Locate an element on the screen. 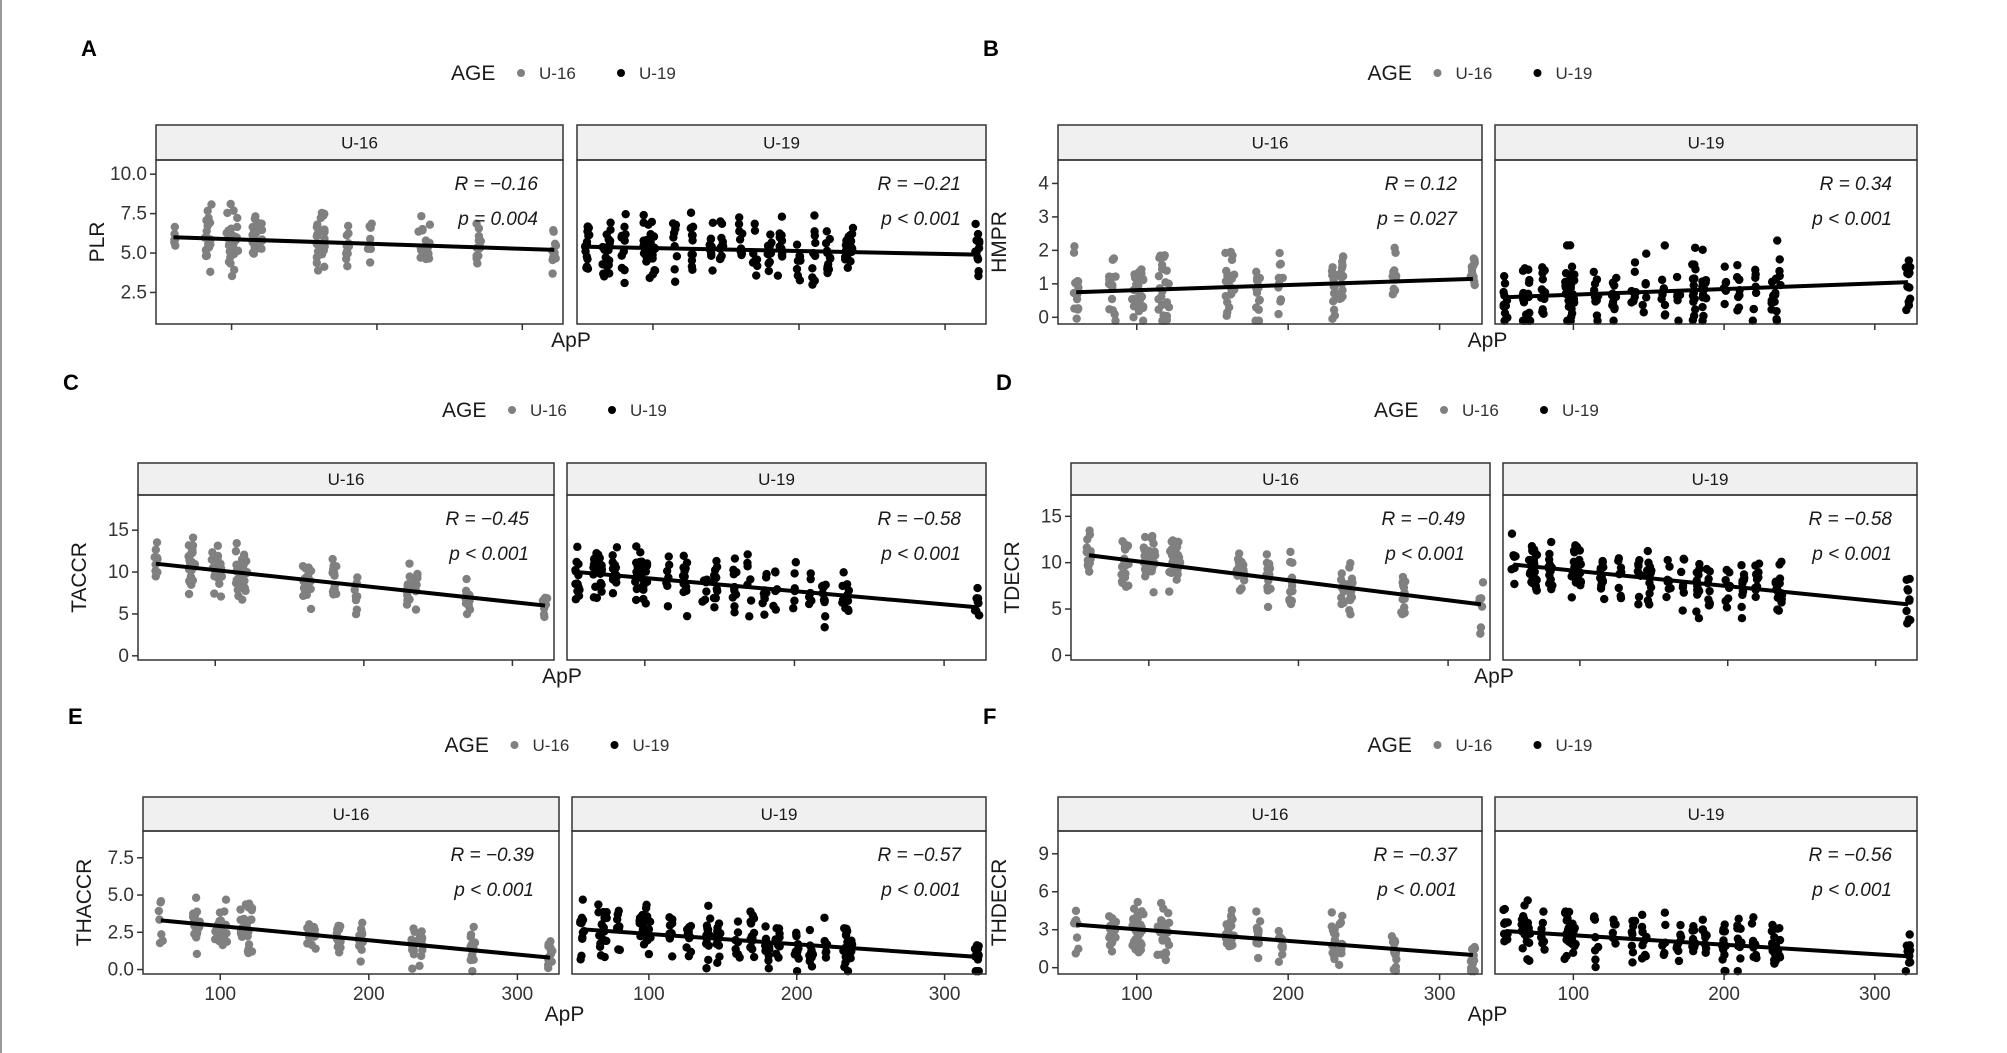 The image size is (2007, 1053). x-axis-title: ApP is located at coordinates (1494, 676).